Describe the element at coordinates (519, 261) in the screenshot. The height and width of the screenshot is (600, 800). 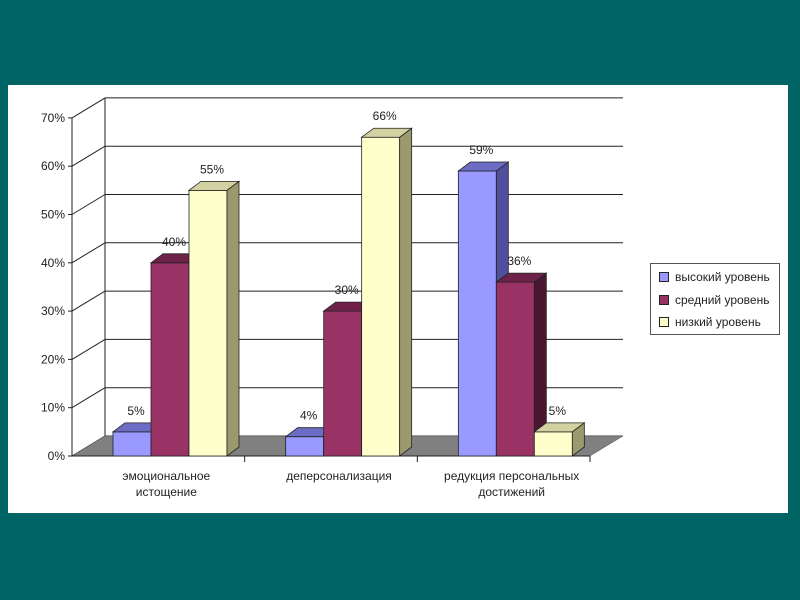
I see `data-label: 36%` at that location.